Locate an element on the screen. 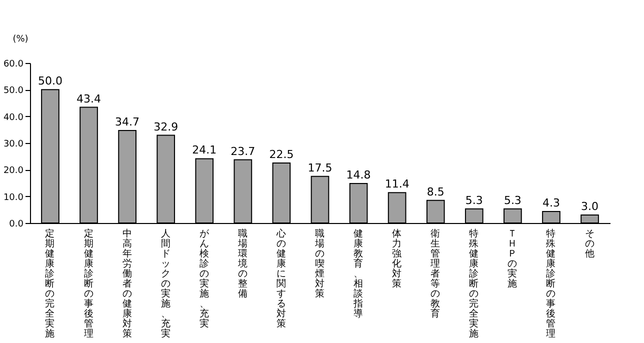  y-tick-label: 40.0 is located at coordinates (13, 117).